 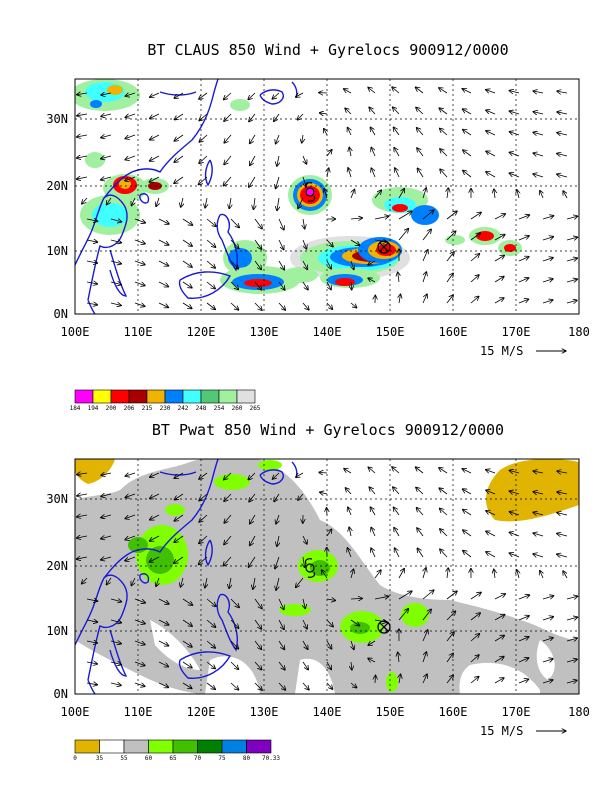 I want to click on colorbar-tick-label: 200, so click(x=111, y=408).